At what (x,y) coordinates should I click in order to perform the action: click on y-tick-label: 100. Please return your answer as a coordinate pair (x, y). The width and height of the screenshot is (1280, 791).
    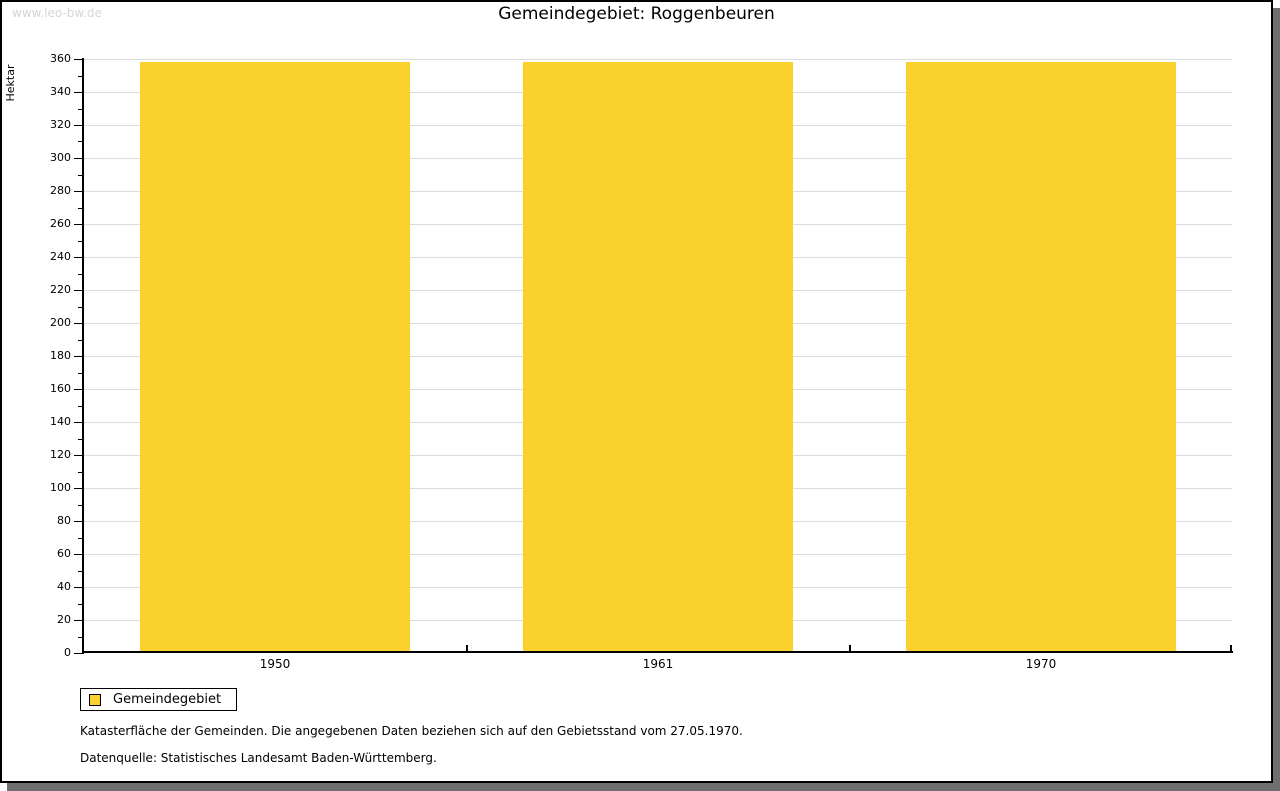
    Looking at the image, I should click on (60, 487).